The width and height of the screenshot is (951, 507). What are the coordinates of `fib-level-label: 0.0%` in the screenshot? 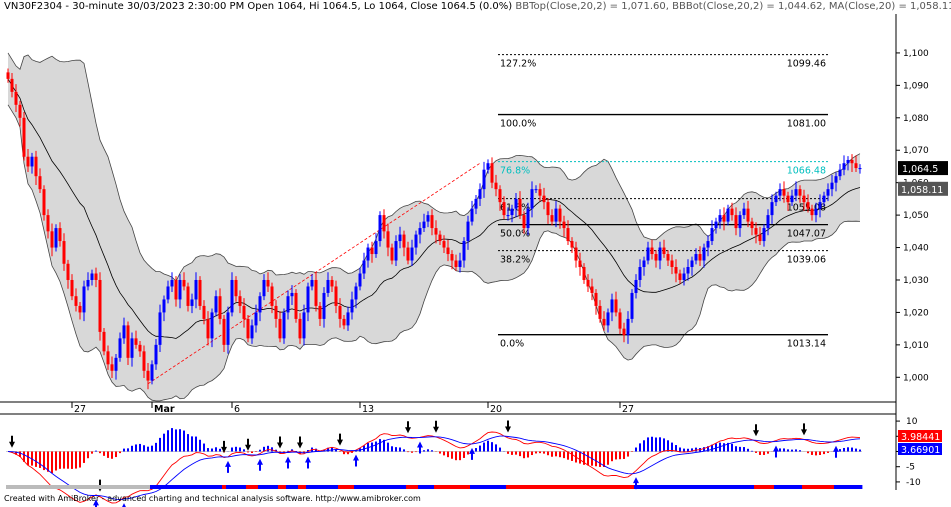 It's located at (512, 344).